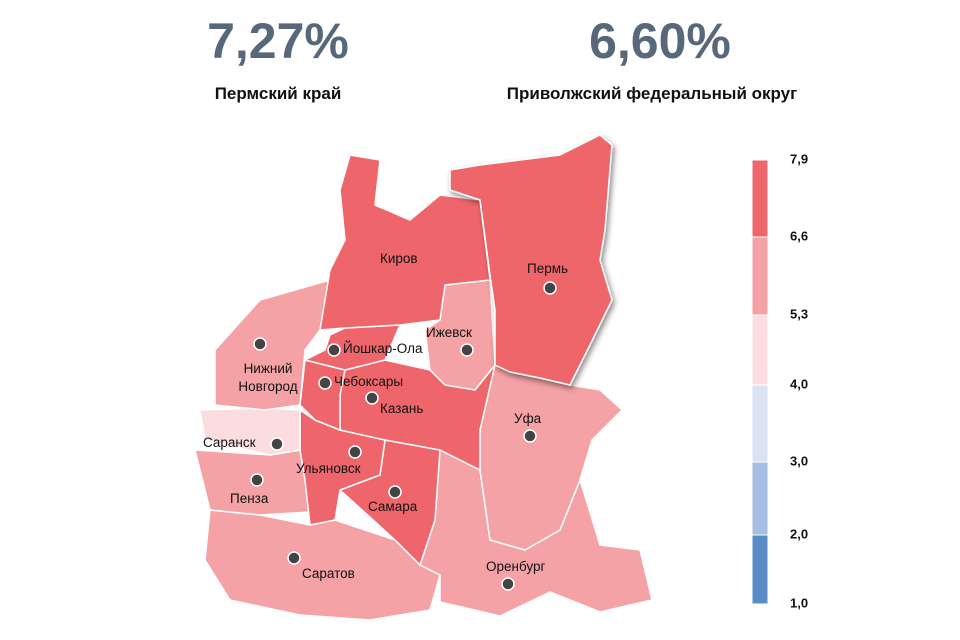 The width and height of the screenshot is (960, 640). I want to click on legend-tick-label: 3,0, so click(799, 460).